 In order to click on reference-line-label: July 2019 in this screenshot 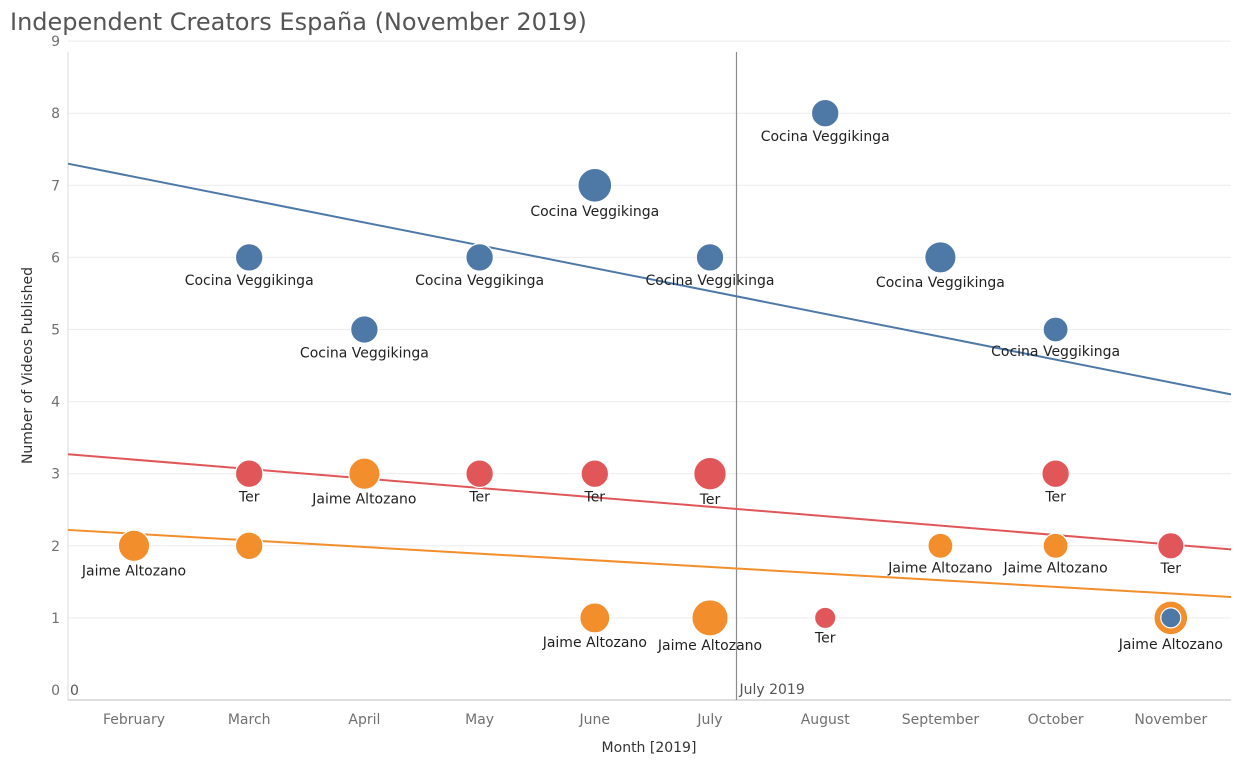, I will do `click(771, 690)`.